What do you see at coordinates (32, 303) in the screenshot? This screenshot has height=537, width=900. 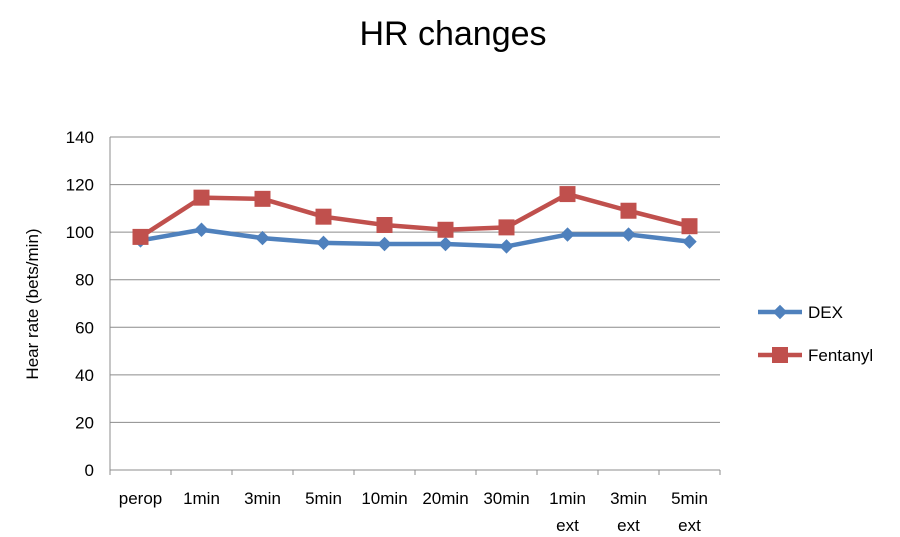 I see `y-axis-label: Hear rate (bets/min)` at bounding box center [32, 303].